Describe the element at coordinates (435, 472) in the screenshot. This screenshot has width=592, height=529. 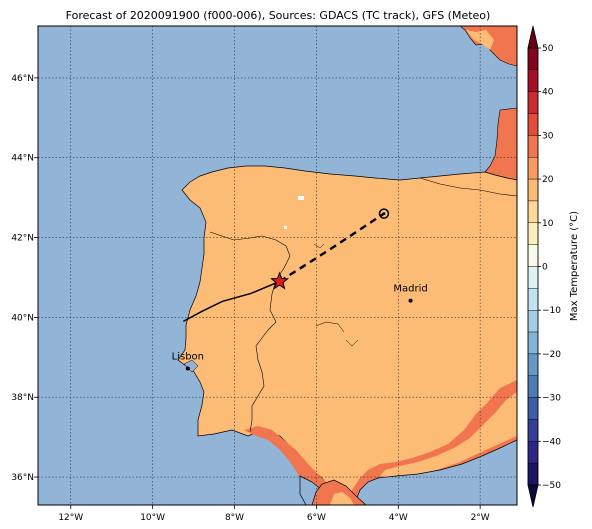
I see `sea-mediterranean` at that location.